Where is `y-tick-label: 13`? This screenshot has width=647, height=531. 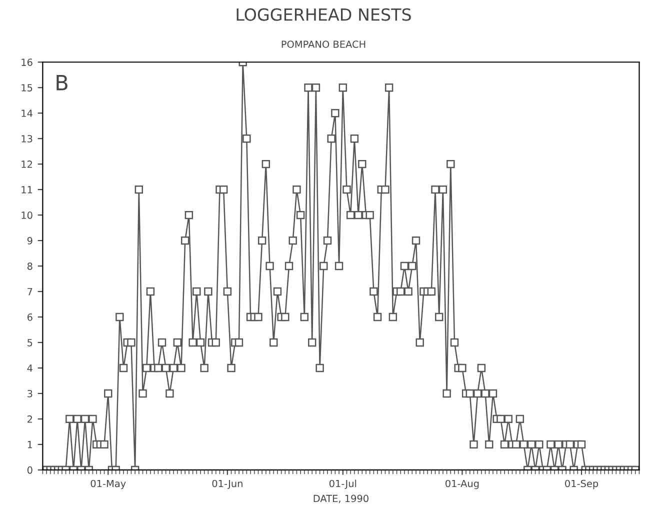 y-tick-label: 13 is located at coordinates (27, 138).